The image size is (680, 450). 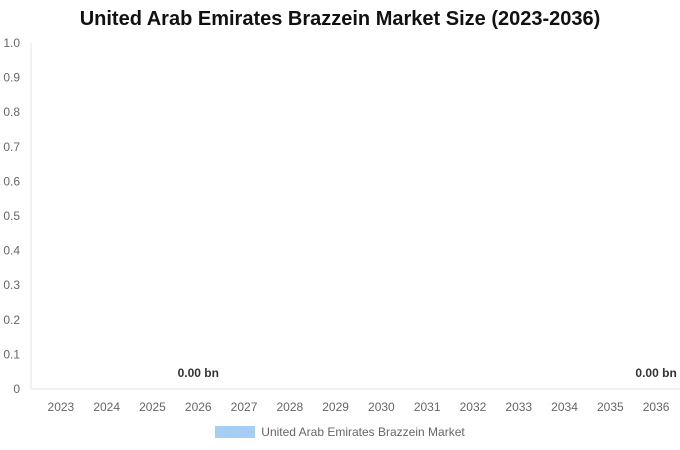 What do you see at coordinates (289, 407) in the screenshot?
I see `x-tick-label: 2028` at bounding box center [289, 407].